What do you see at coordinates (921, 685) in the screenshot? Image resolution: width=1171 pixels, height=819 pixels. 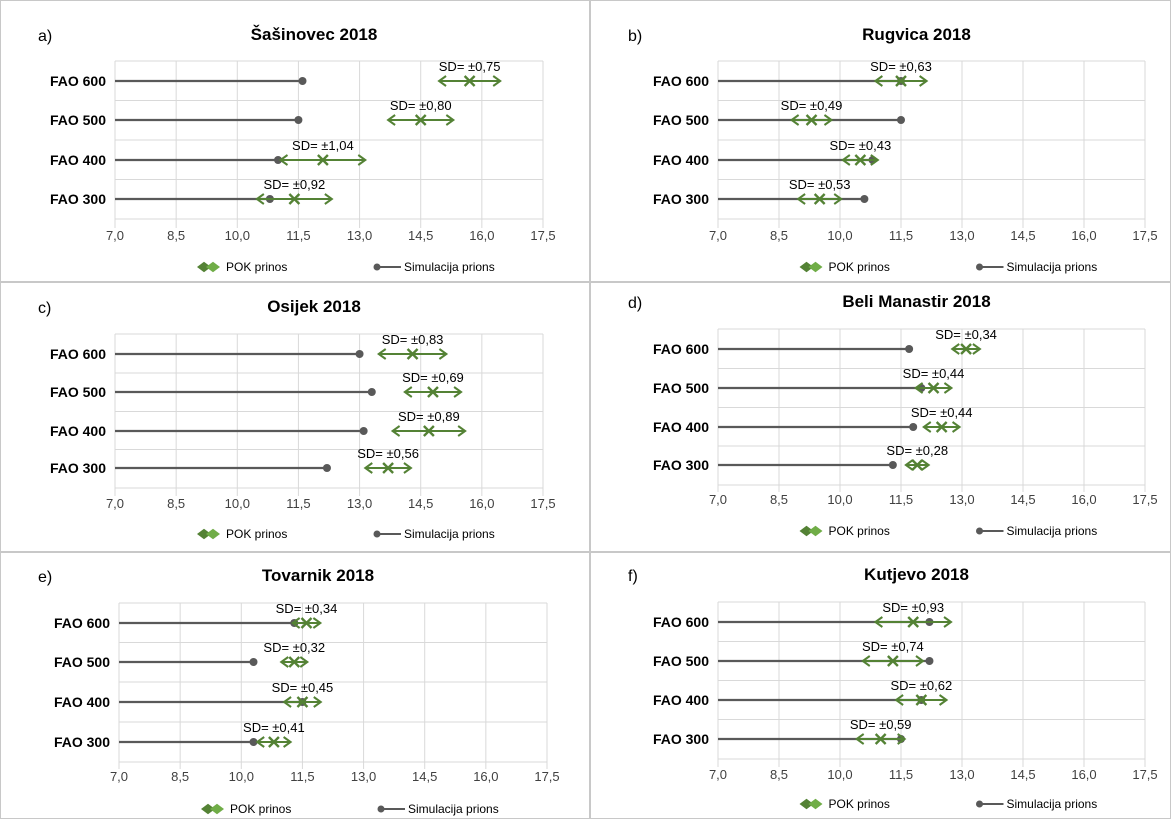 I see `sd-label: SD= ±0,62` at bounding box center [921, 685].